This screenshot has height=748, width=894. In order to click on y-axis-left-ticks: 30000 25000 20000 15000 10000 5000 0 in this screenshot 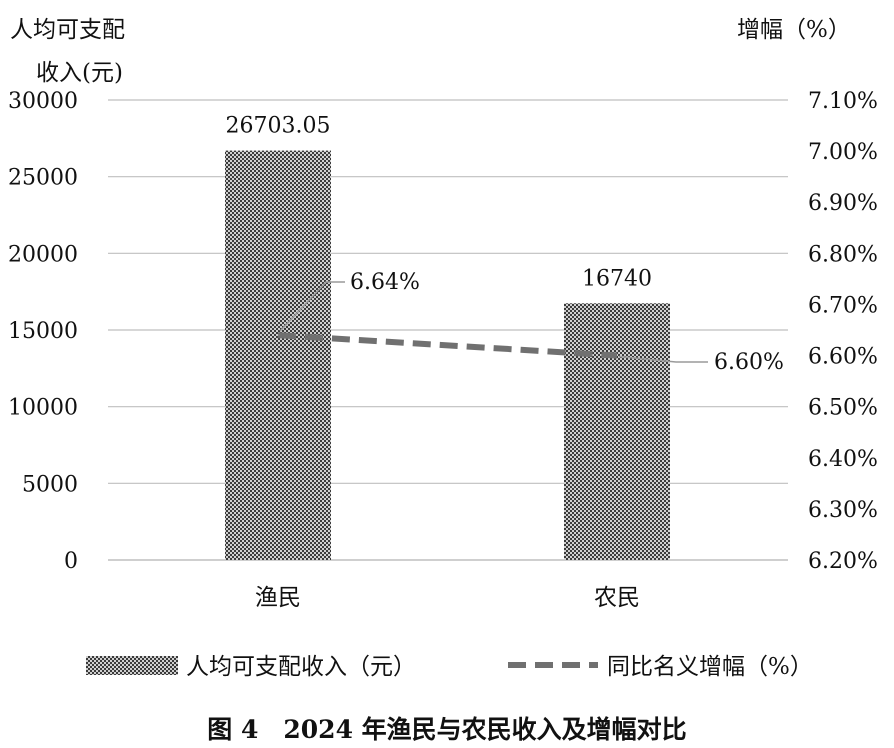, I will do `click(43, 331)`.